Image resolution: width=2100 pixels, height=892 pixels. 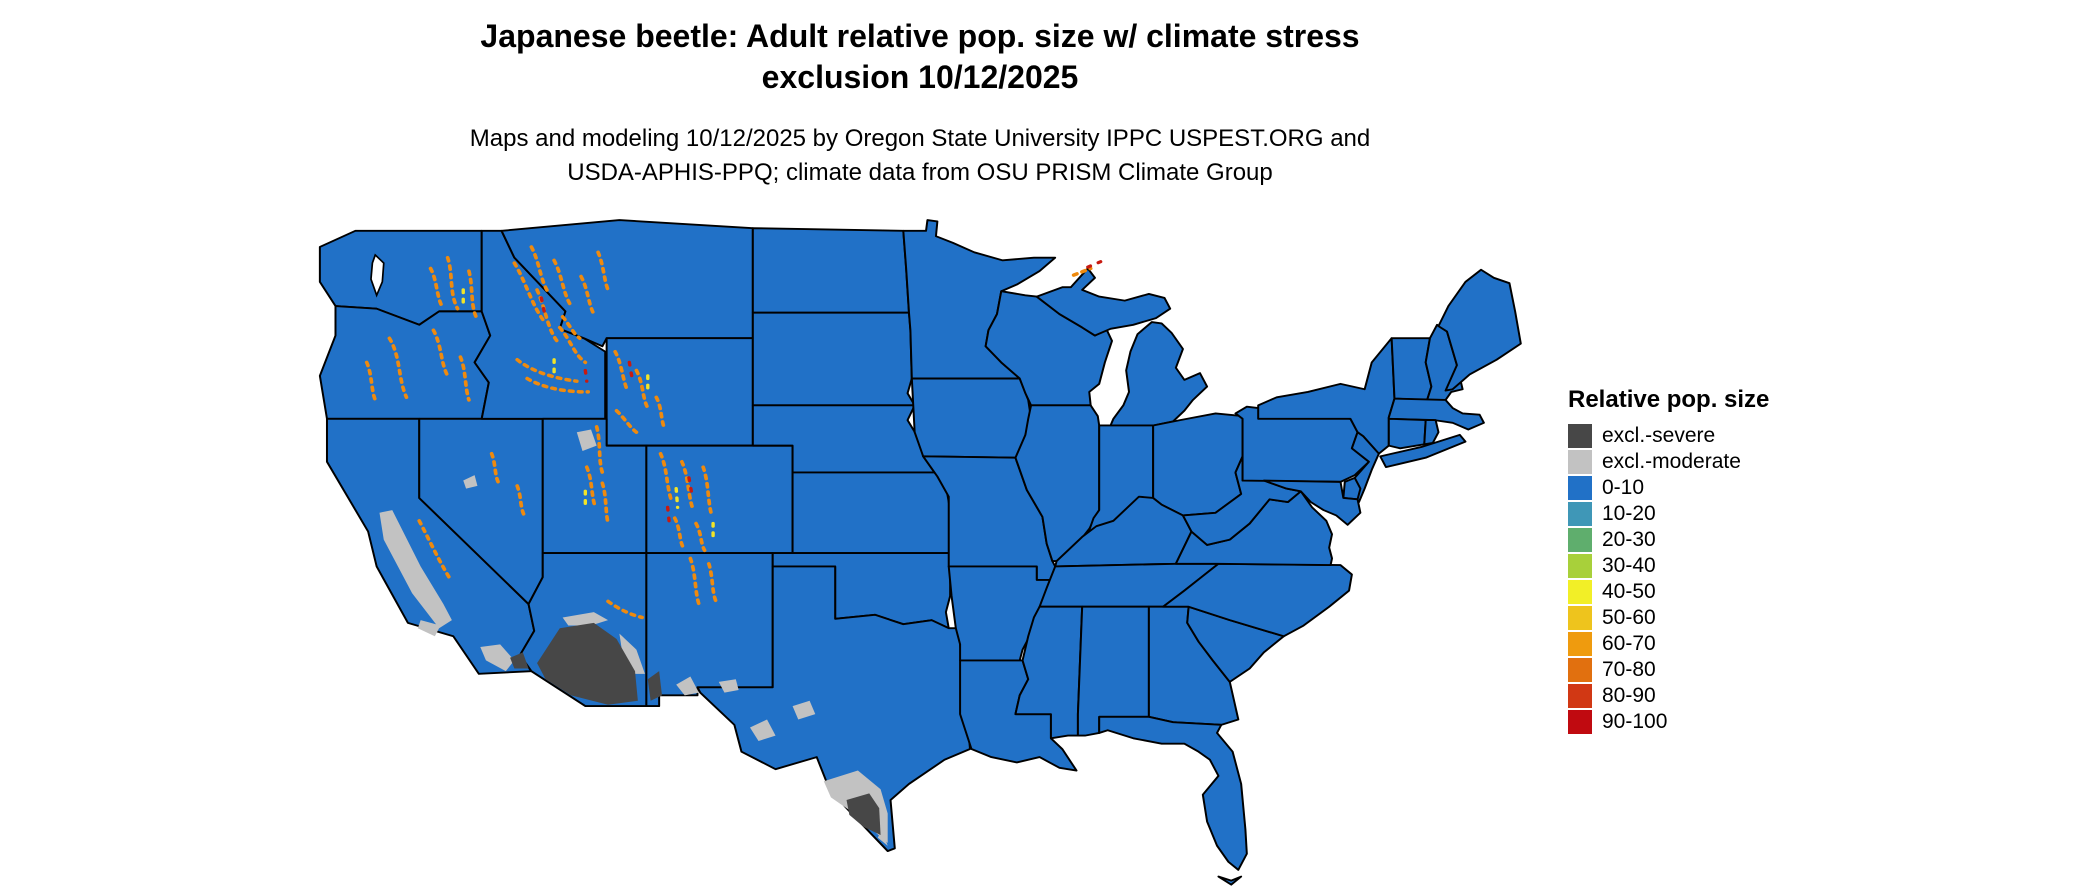 What do you see at coordinates (1733, 436) in the screenshot?
I see `legend-row: excl.-severe` at bounding box center [1733, 436].